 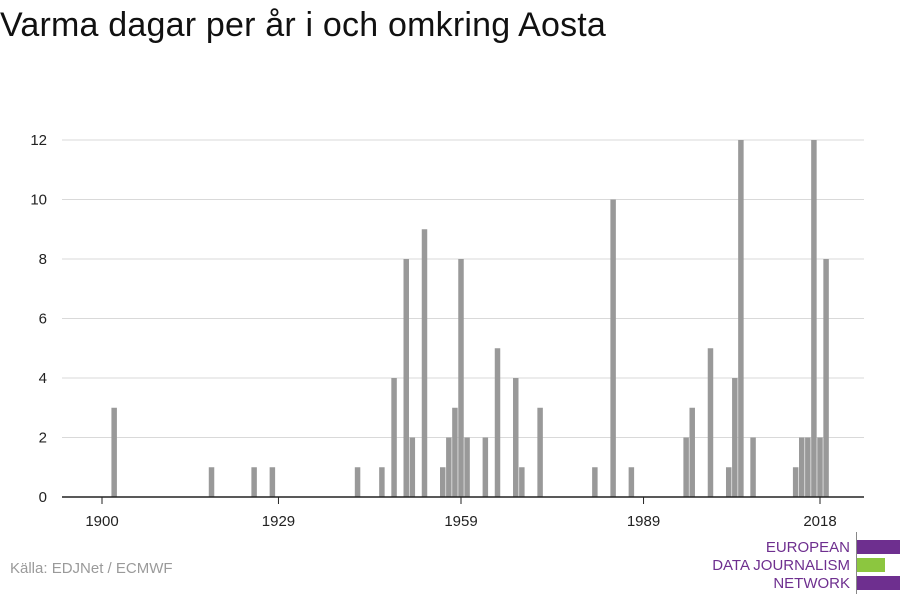 I want to click on x-tick-label: 2018, so click(x=819, y=521).